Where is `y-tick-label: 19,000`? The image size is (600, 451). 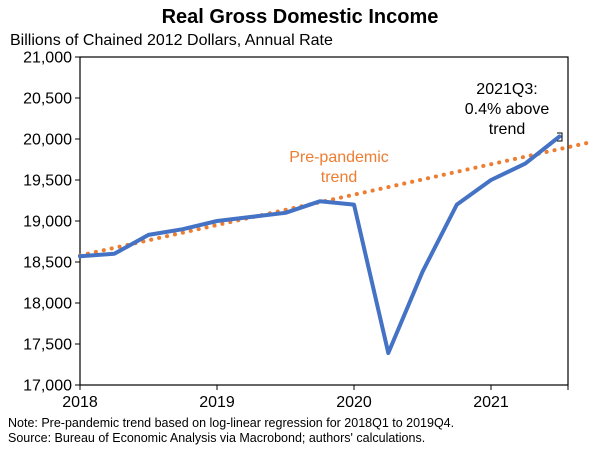
y-tick-label: 19,000 is located at coordinates (47, 222).